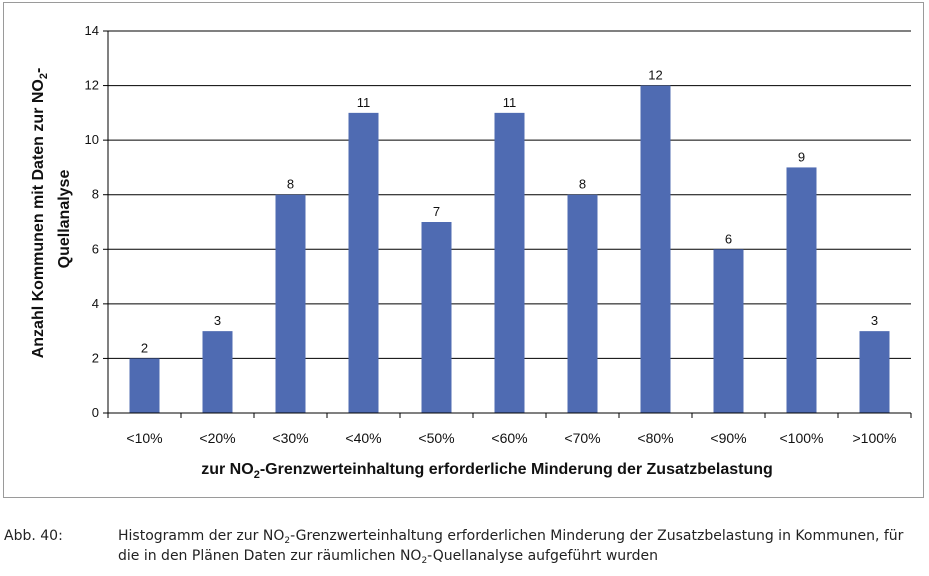 The height and width of the screenshot is (576, 929). I want to click on caption-label: Abb. 40:, so click(33, 536).